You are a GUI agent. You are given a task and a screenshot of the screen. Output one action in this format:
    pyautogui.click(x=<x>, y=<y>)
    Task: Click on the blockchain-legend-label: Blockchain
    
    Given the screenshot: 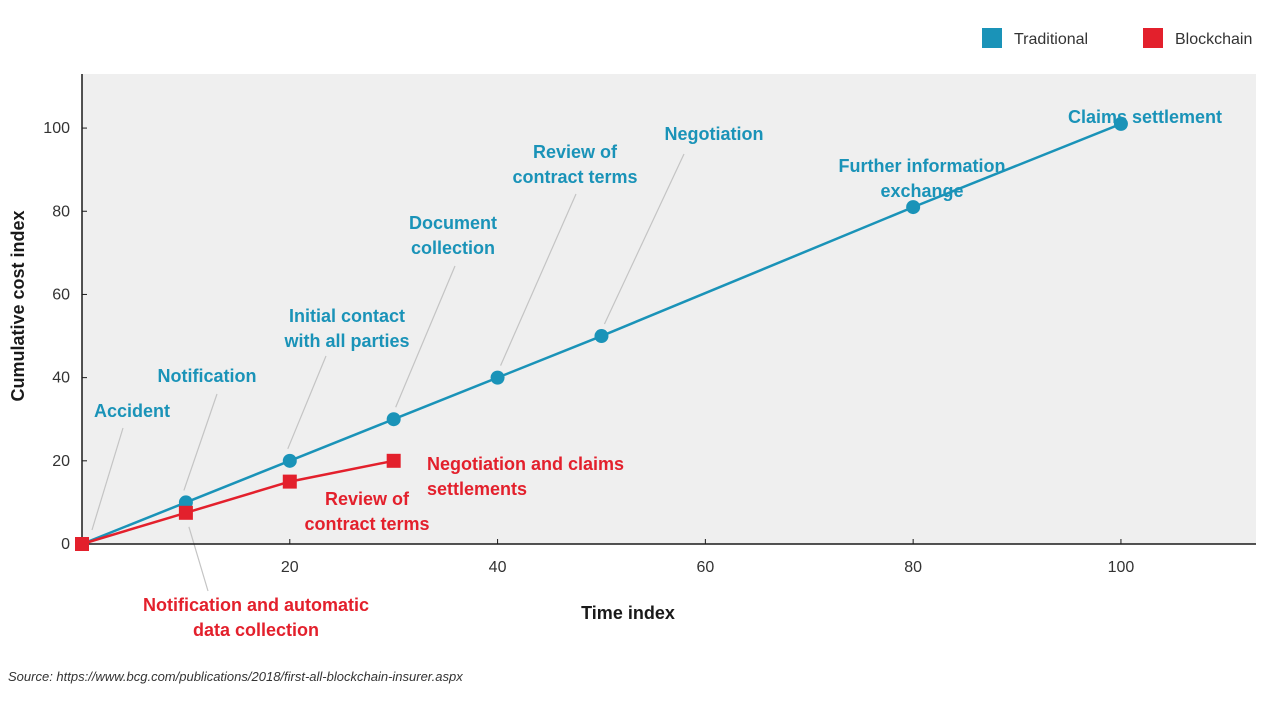 What is the action you would take?
    pyautogui.click(x=1213, y=39)
    